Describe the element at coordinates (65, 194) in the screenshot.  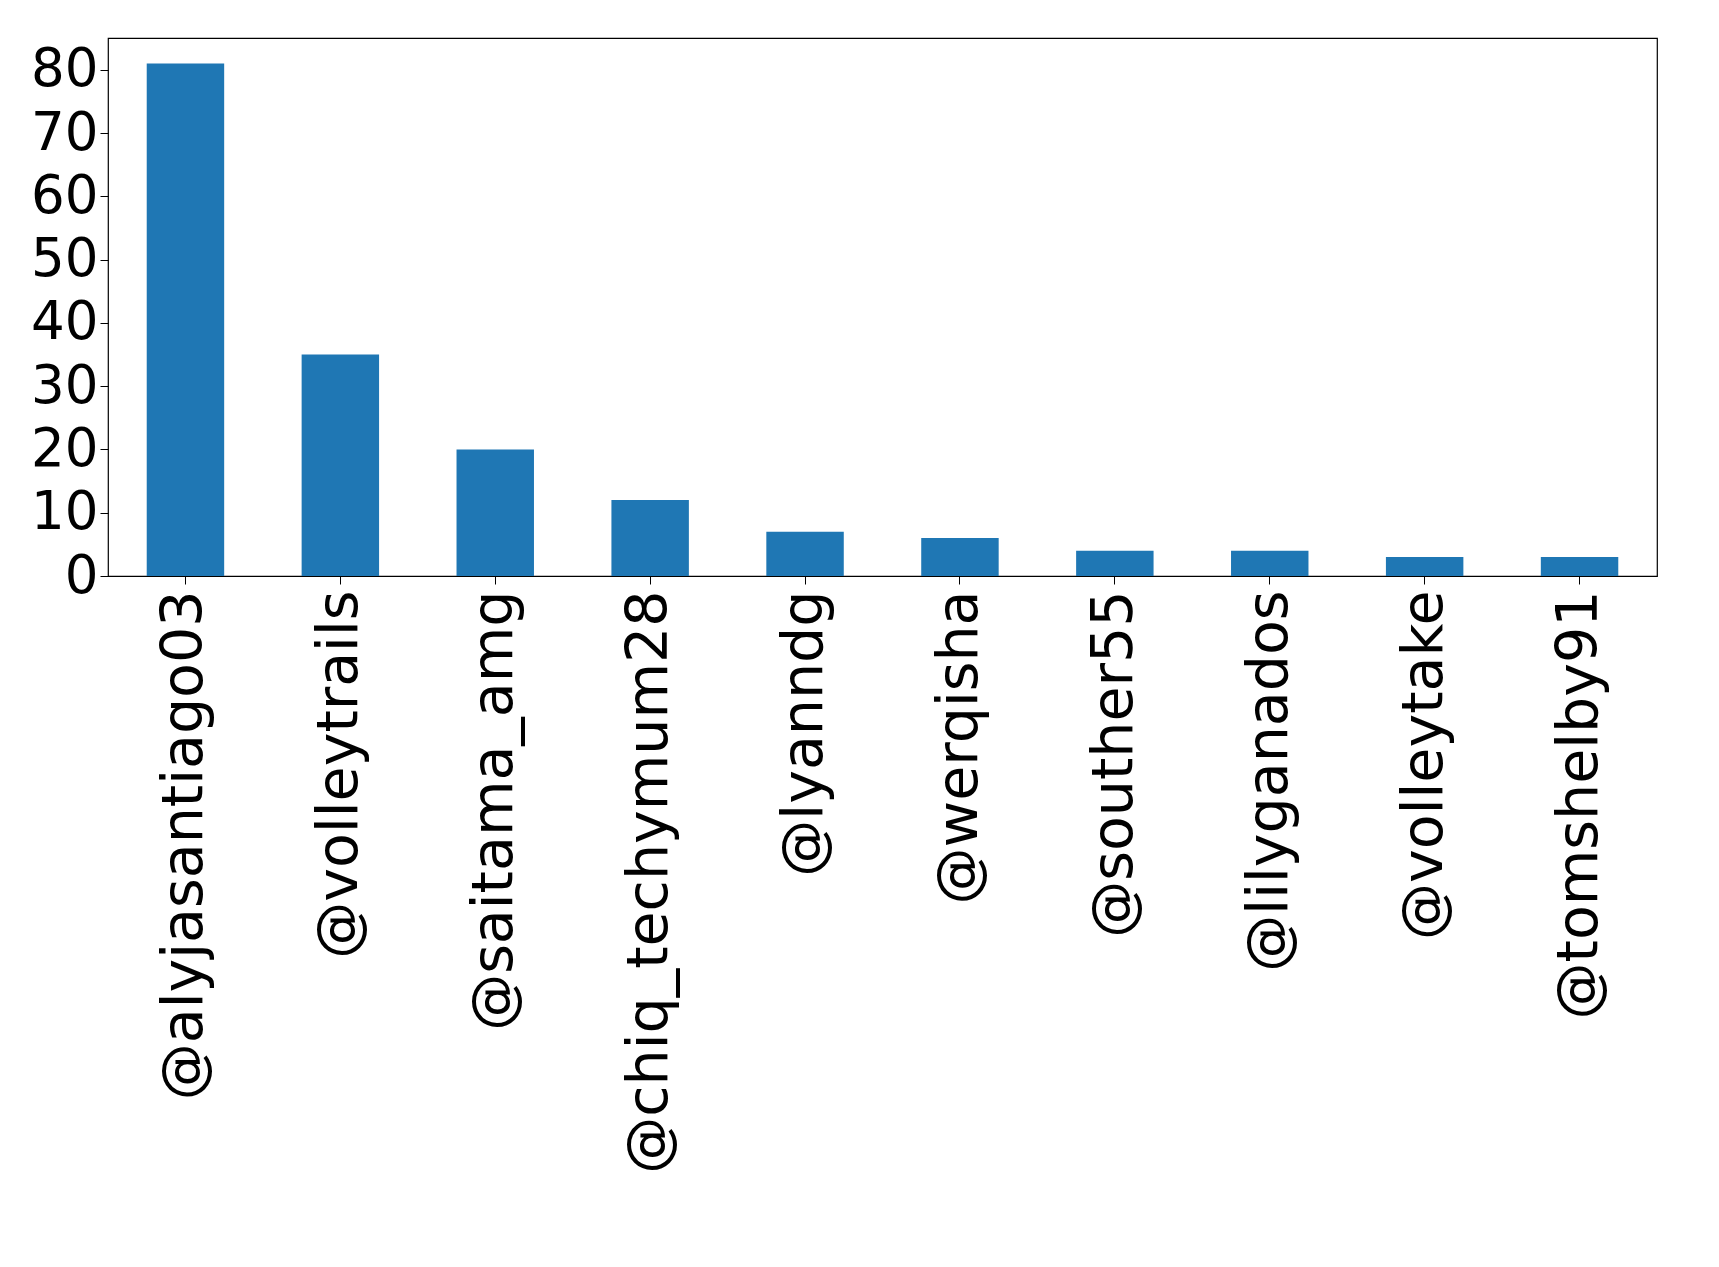
I see `y-tick-label: 60` at that location.